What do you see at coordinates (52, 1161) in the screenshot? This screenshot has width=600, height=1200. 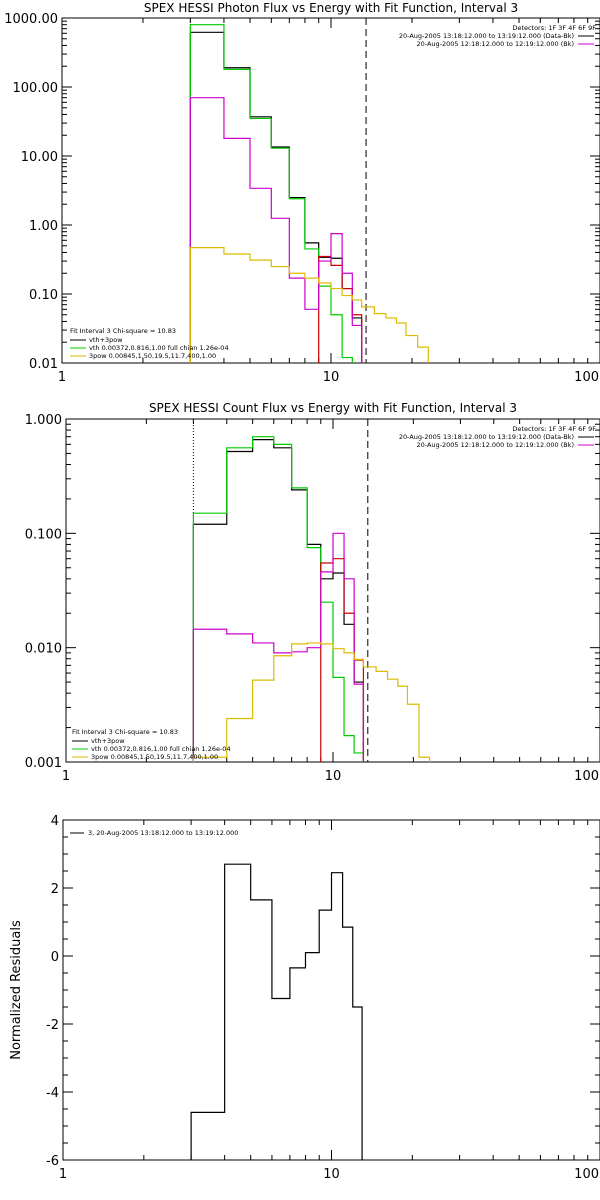 I see `residual-y-tick-label: -6` at bounding box center [52, 1161].